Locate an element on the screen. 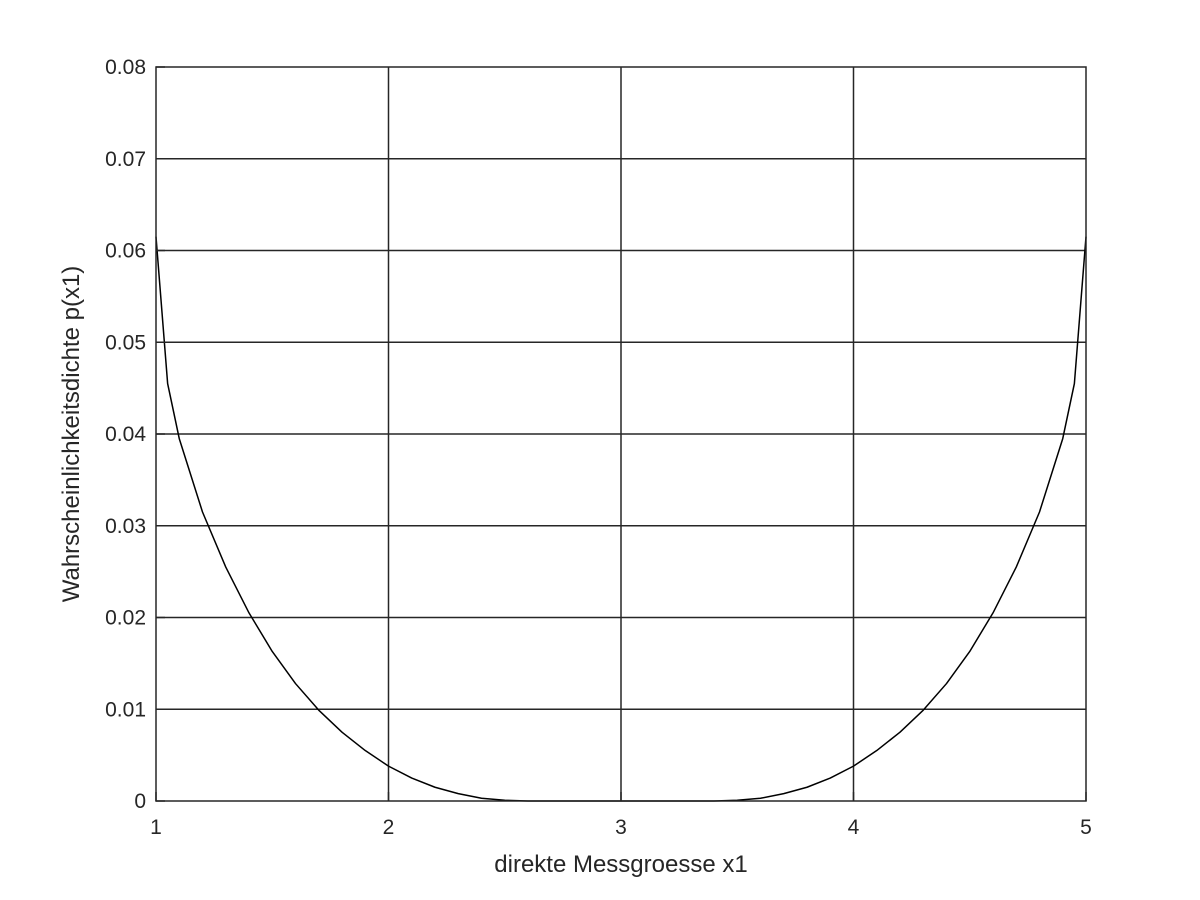 The image size is (1200, 900). x-tick-label: 2 is located at coordinates (389, 827).